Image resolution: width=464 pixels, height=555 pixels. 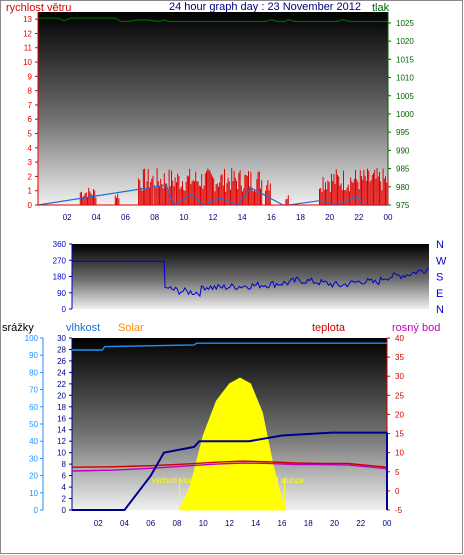 I want to click on solar-tick-label: 10, so click(x=61, y=453).